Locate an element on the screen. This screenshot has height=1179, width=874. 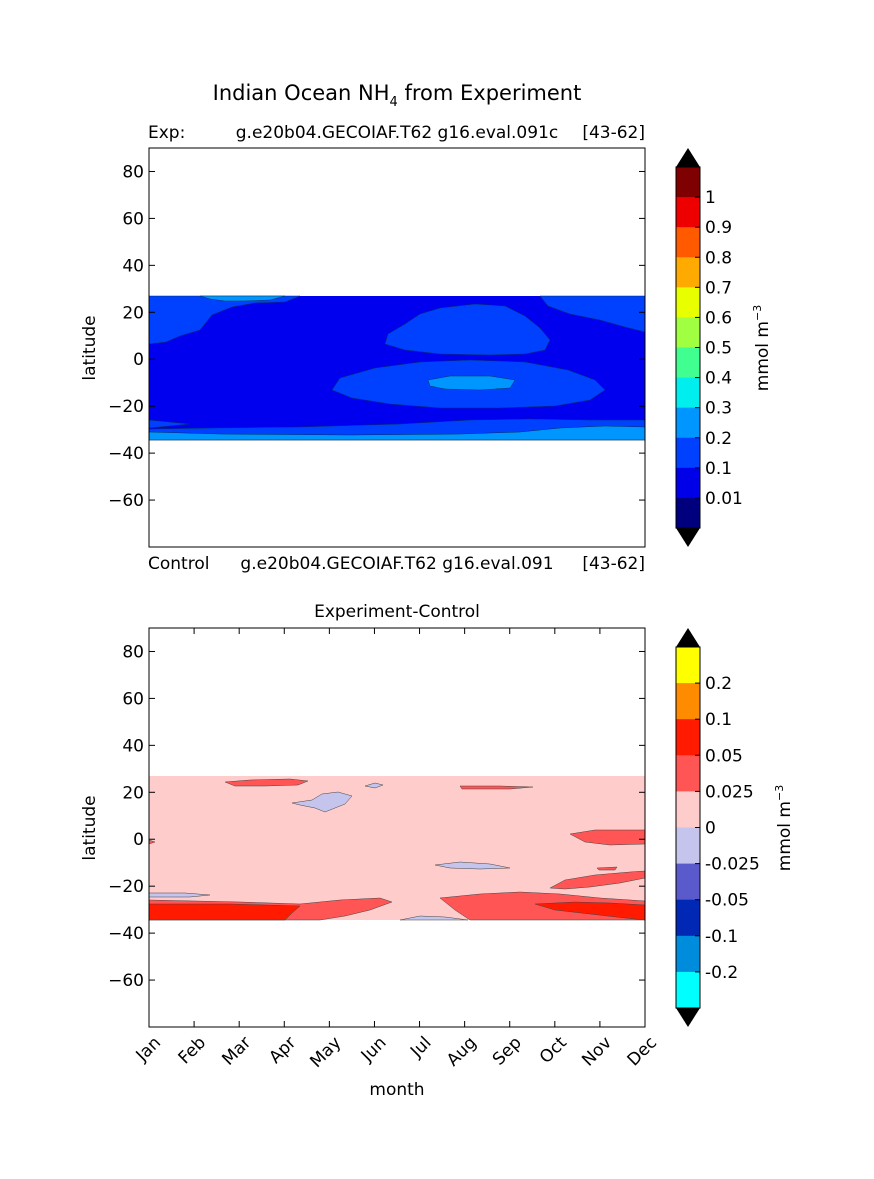
top-title-left: Exp: is located at coordinates (166, 133).